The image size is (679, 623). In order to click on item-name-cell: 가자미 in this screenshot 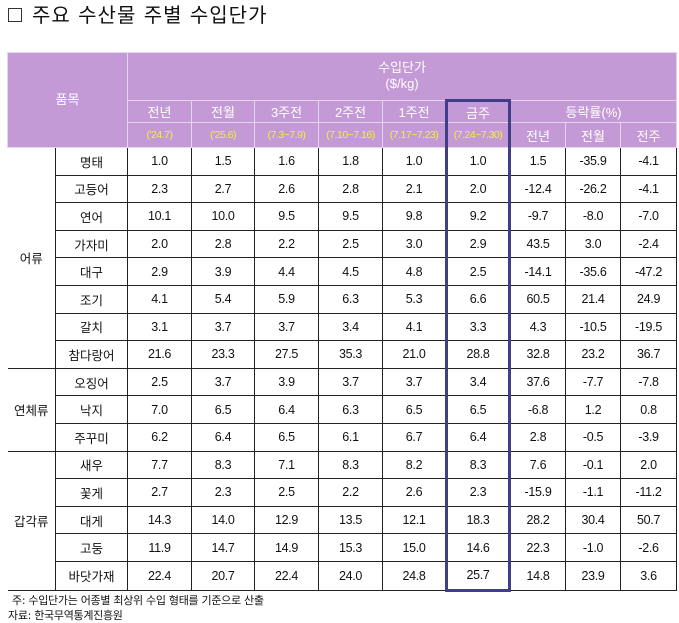, I will do `click(91, 244)`.